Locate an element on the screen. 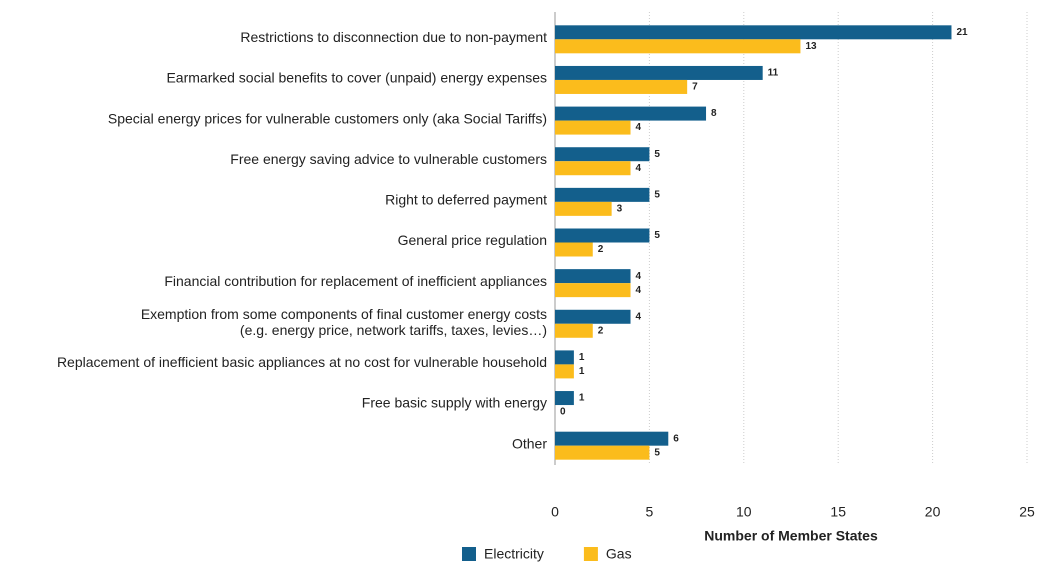  legend-label: Electricity is located at coordinates (514, 554).